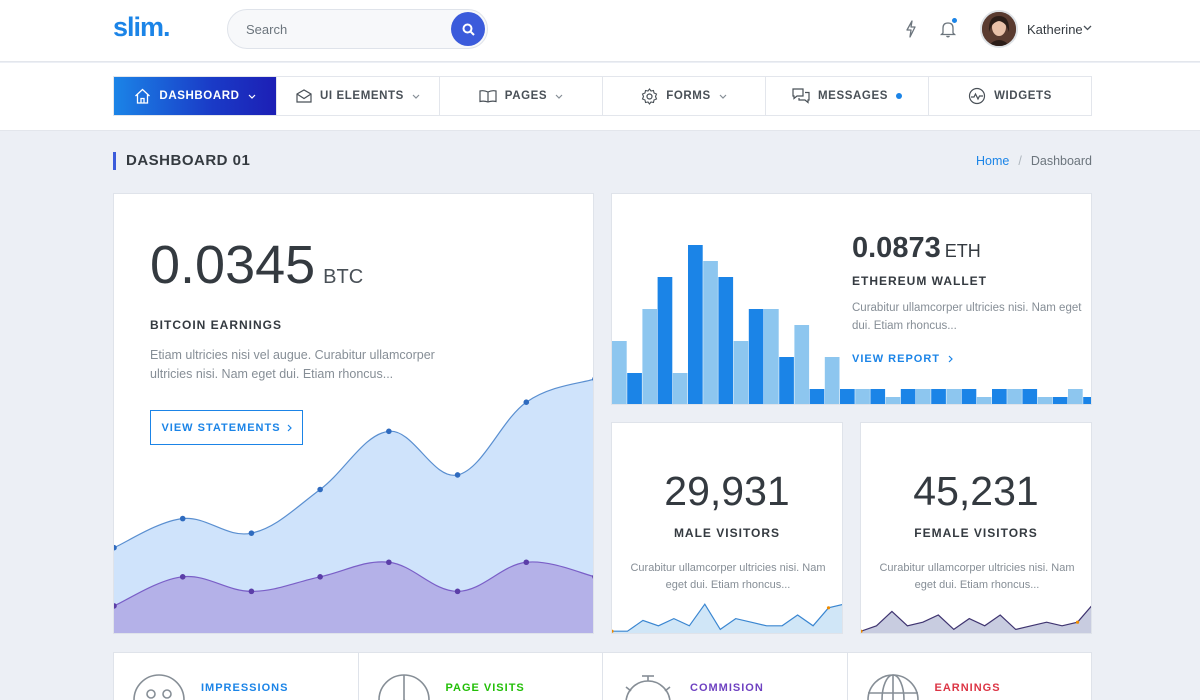  I want to click on search-icon, so click(468, 29).